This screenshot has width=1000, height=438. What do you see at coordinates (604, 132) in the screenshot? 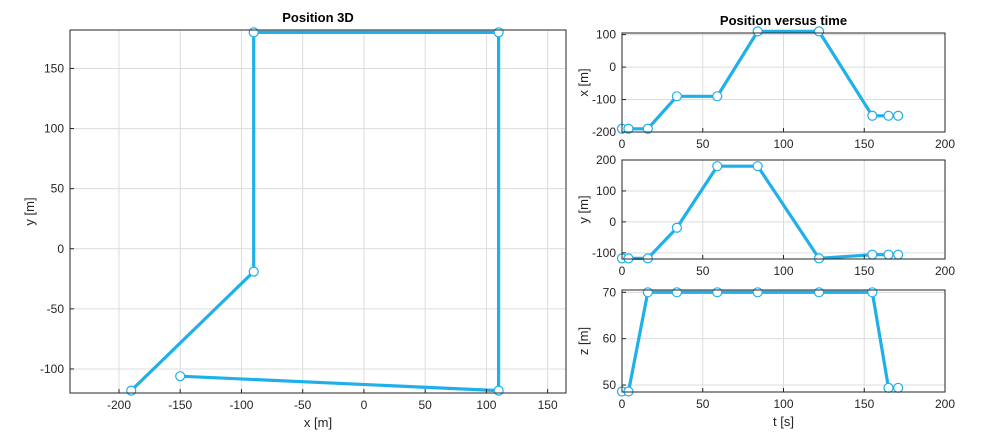
I see `y-tick-label: -200` at bounding box center [604, 132].